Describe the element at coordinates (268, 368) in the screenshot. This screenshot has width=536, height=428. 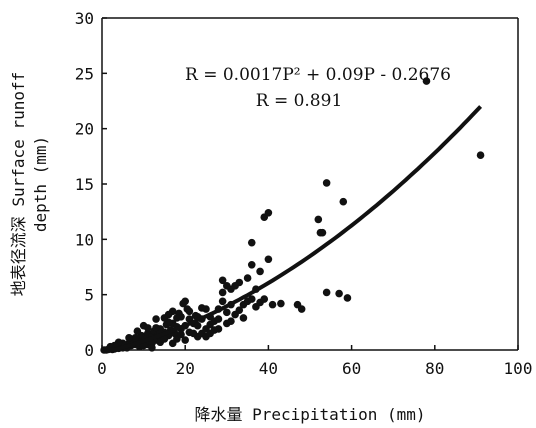
I see `x-tick-label: 40` at that location.